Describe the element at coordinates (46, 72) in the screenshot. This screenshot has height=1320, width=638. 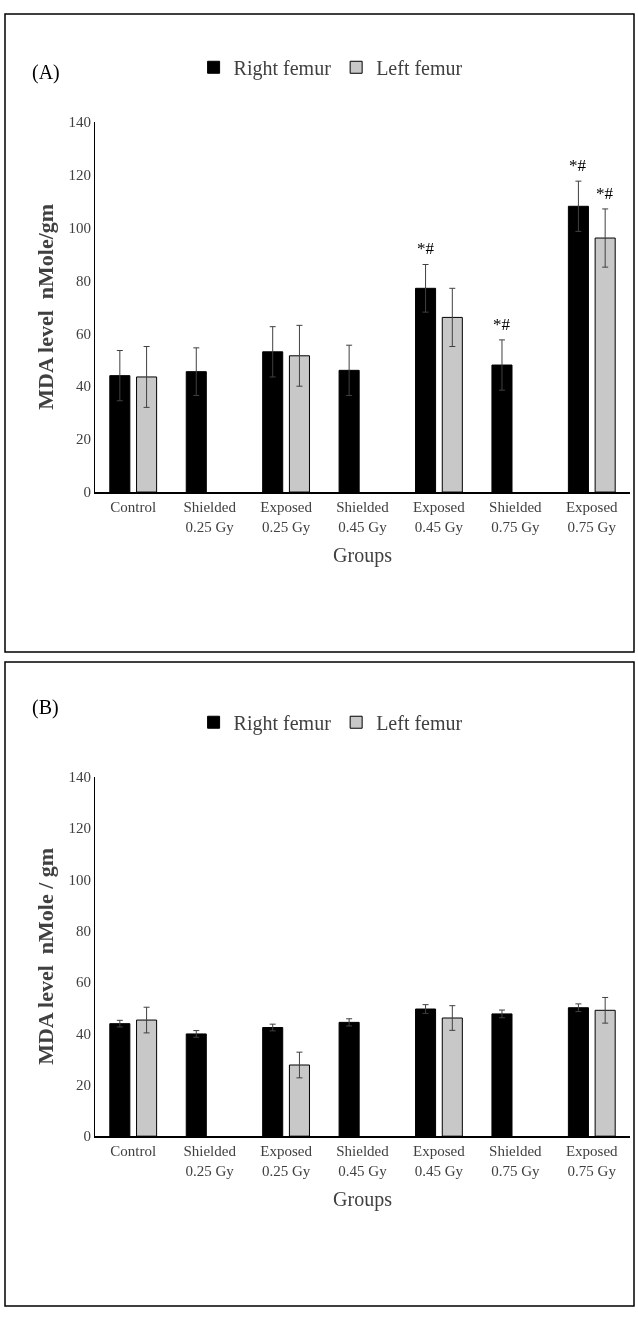
I see `chart-title: (A)` at that location.